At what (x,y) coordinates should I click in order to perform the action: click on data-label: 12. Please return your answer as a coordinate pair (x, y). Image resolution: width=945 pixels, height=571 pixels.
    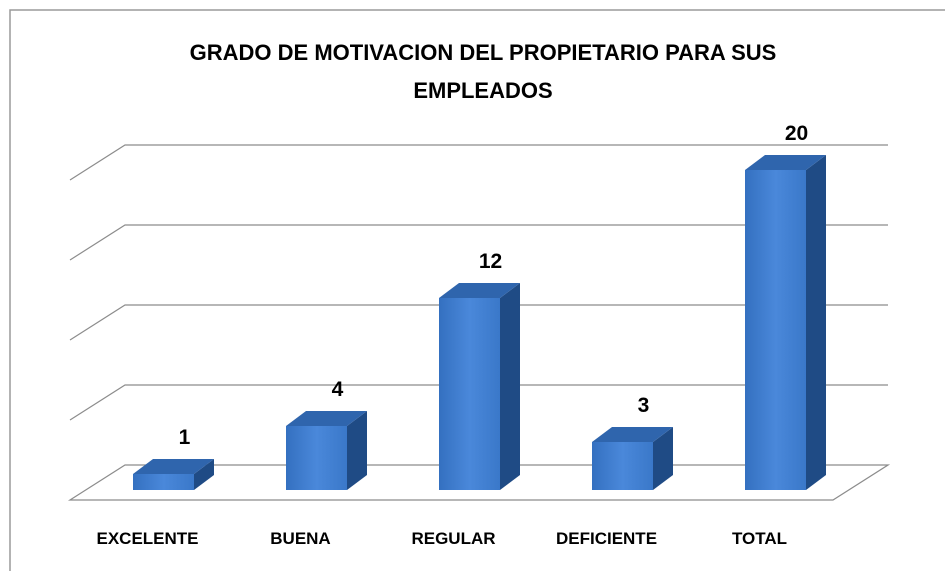
    Looking at the image, I should click on (490, 261).